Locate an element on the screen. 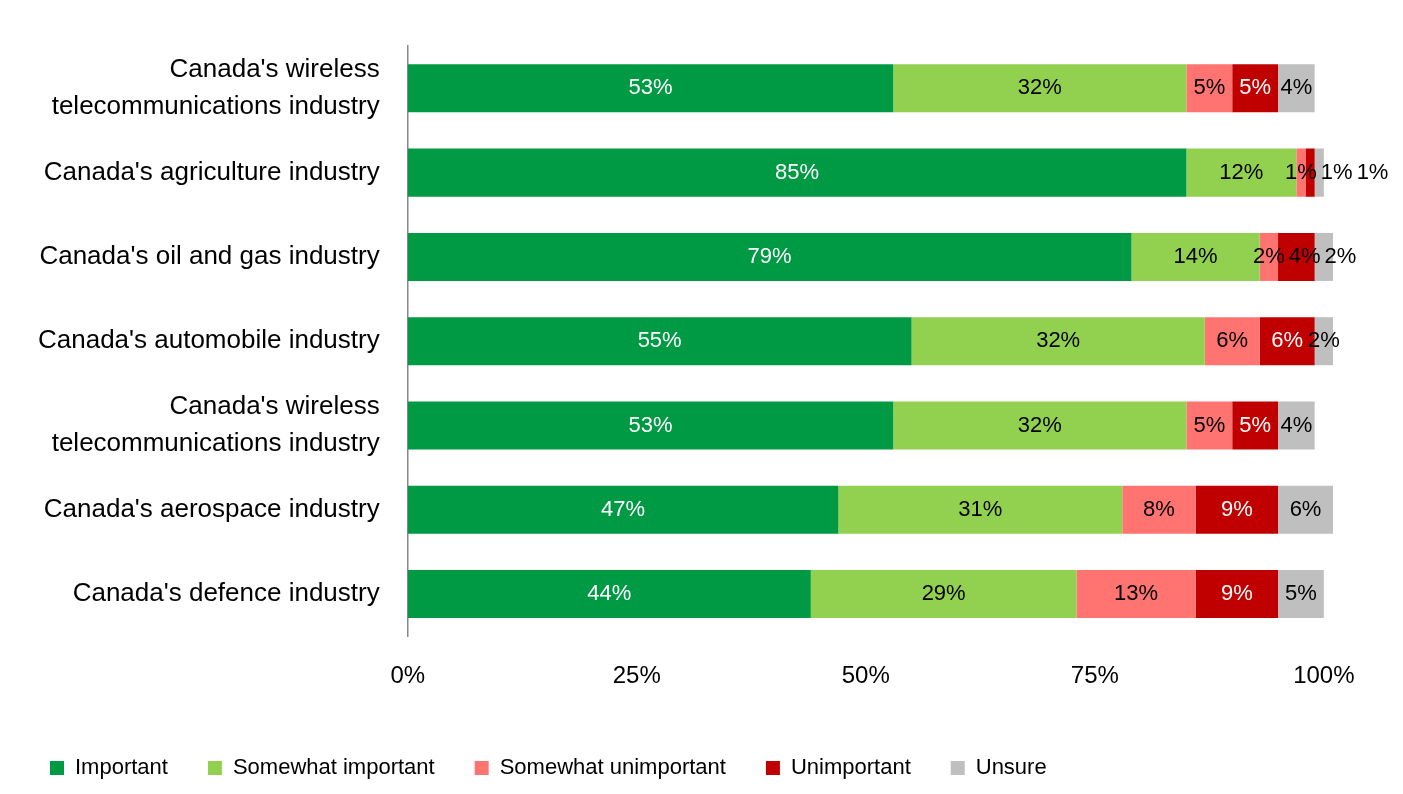 This screenshot has height=794, width=1403. data-label: 8% is located at coordinates (1159, 508).